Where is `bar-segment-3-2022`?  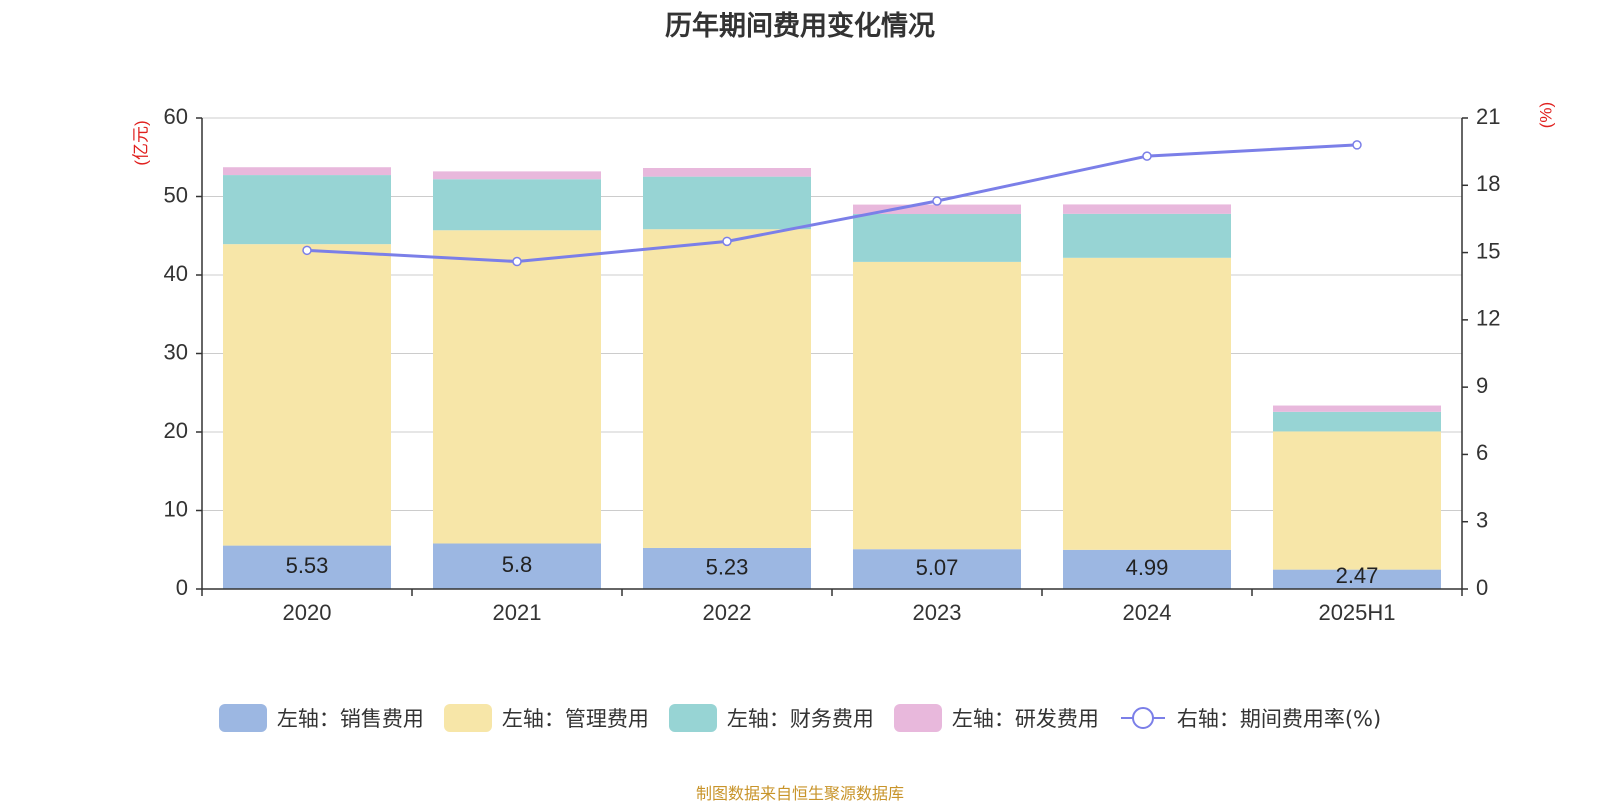
bar-segment-3-2022 is located at coordinates (727, 172).